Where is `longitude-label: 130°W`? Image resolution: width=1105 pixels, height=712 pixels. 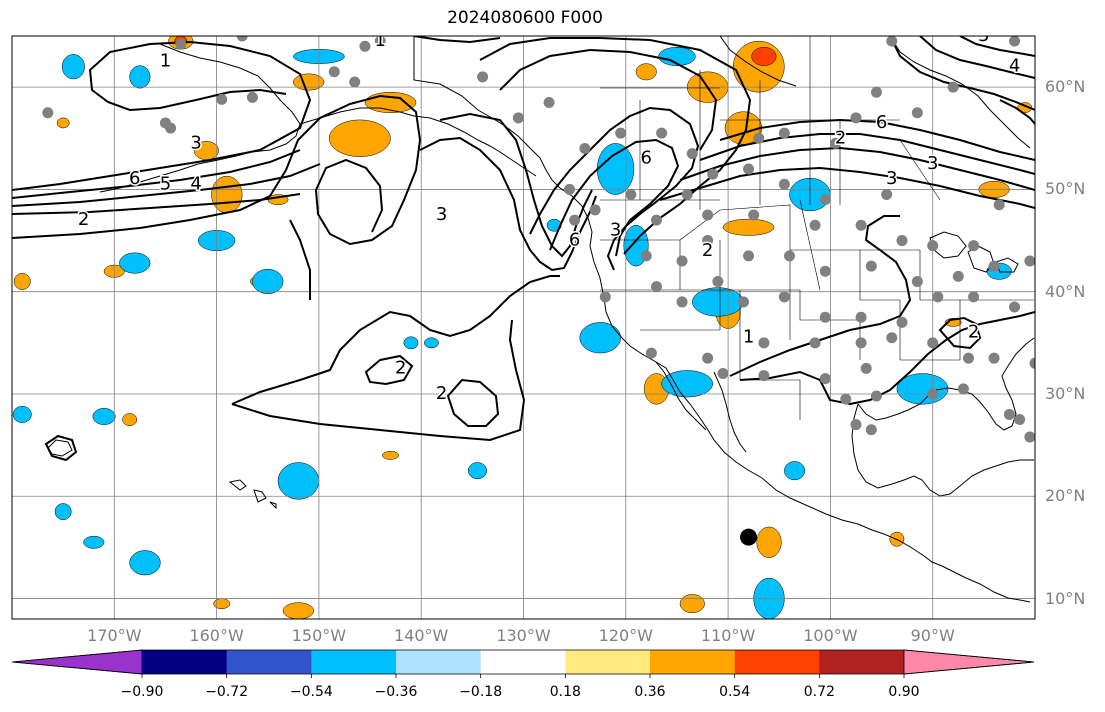
longitude-label: 130°W is located at coordinates (523, 635).